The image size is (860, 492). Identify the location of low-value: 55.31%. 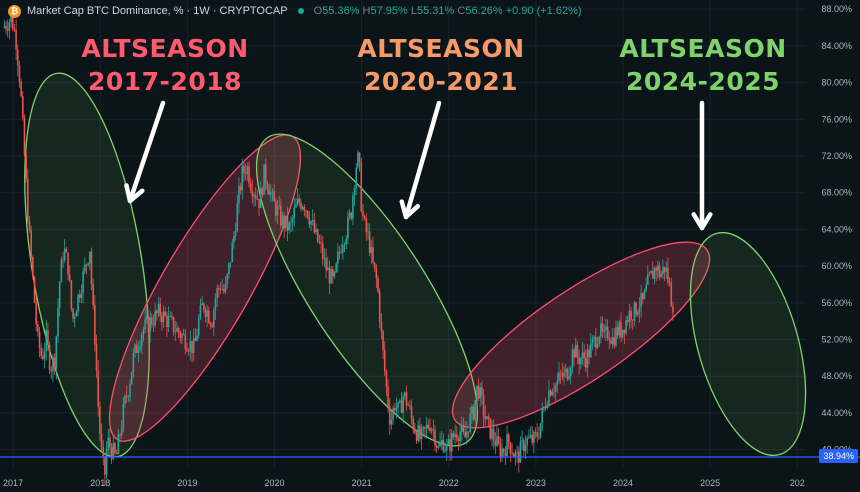
(436, 11).